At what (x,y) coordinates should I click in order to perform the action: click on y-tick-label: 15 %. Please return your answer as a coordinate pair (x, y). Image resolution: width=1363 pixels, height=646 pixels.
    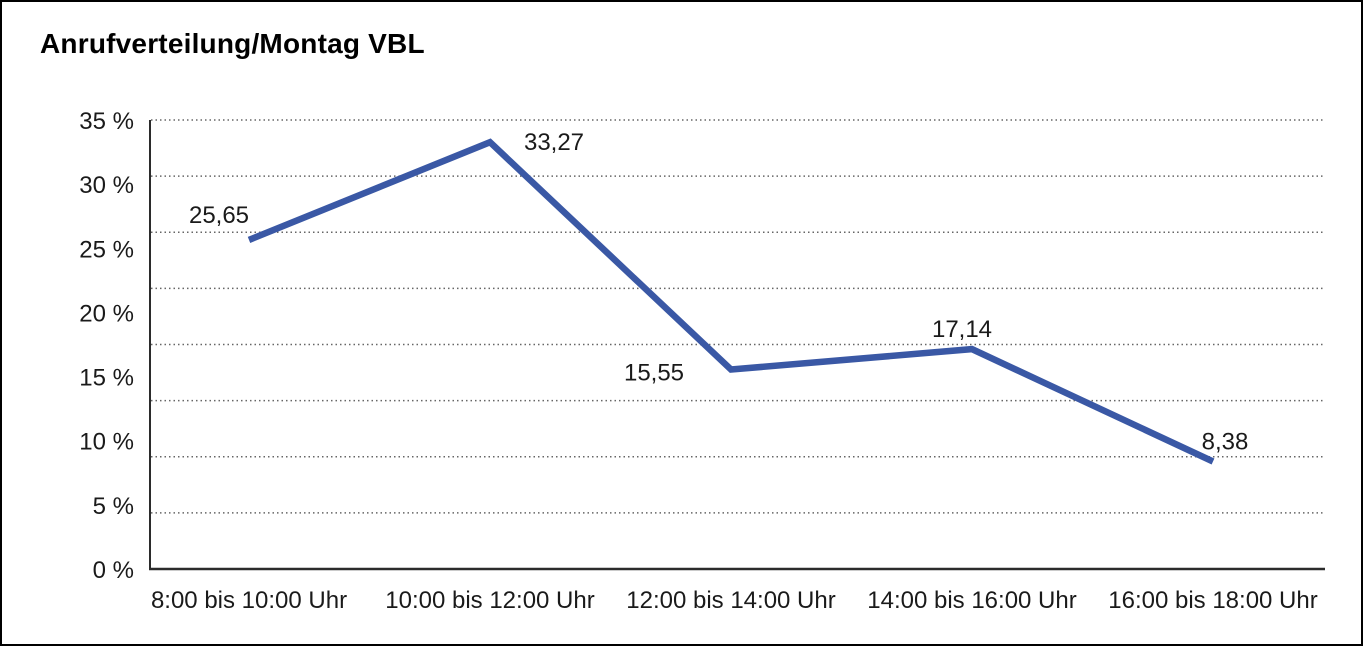
    Looking at the image, I should click on (106, 378).